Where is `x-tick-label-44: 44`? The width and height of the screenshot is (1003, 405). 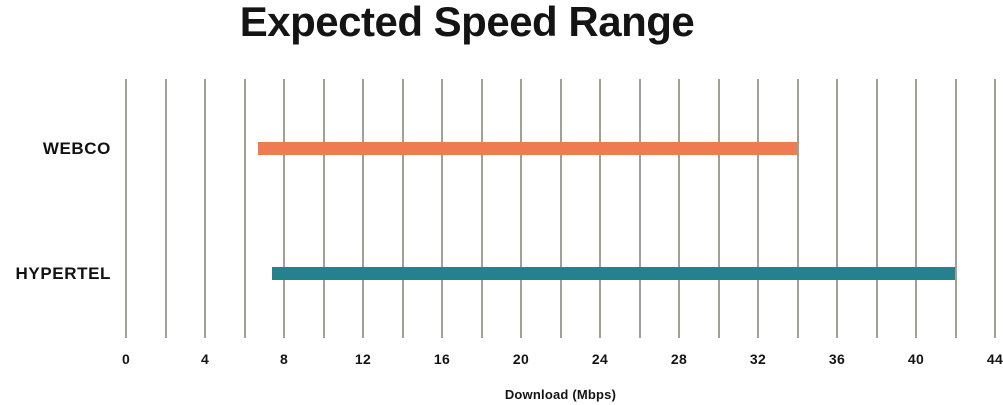
x-tick-label-44: 44 is located at coordinates (994, 359).